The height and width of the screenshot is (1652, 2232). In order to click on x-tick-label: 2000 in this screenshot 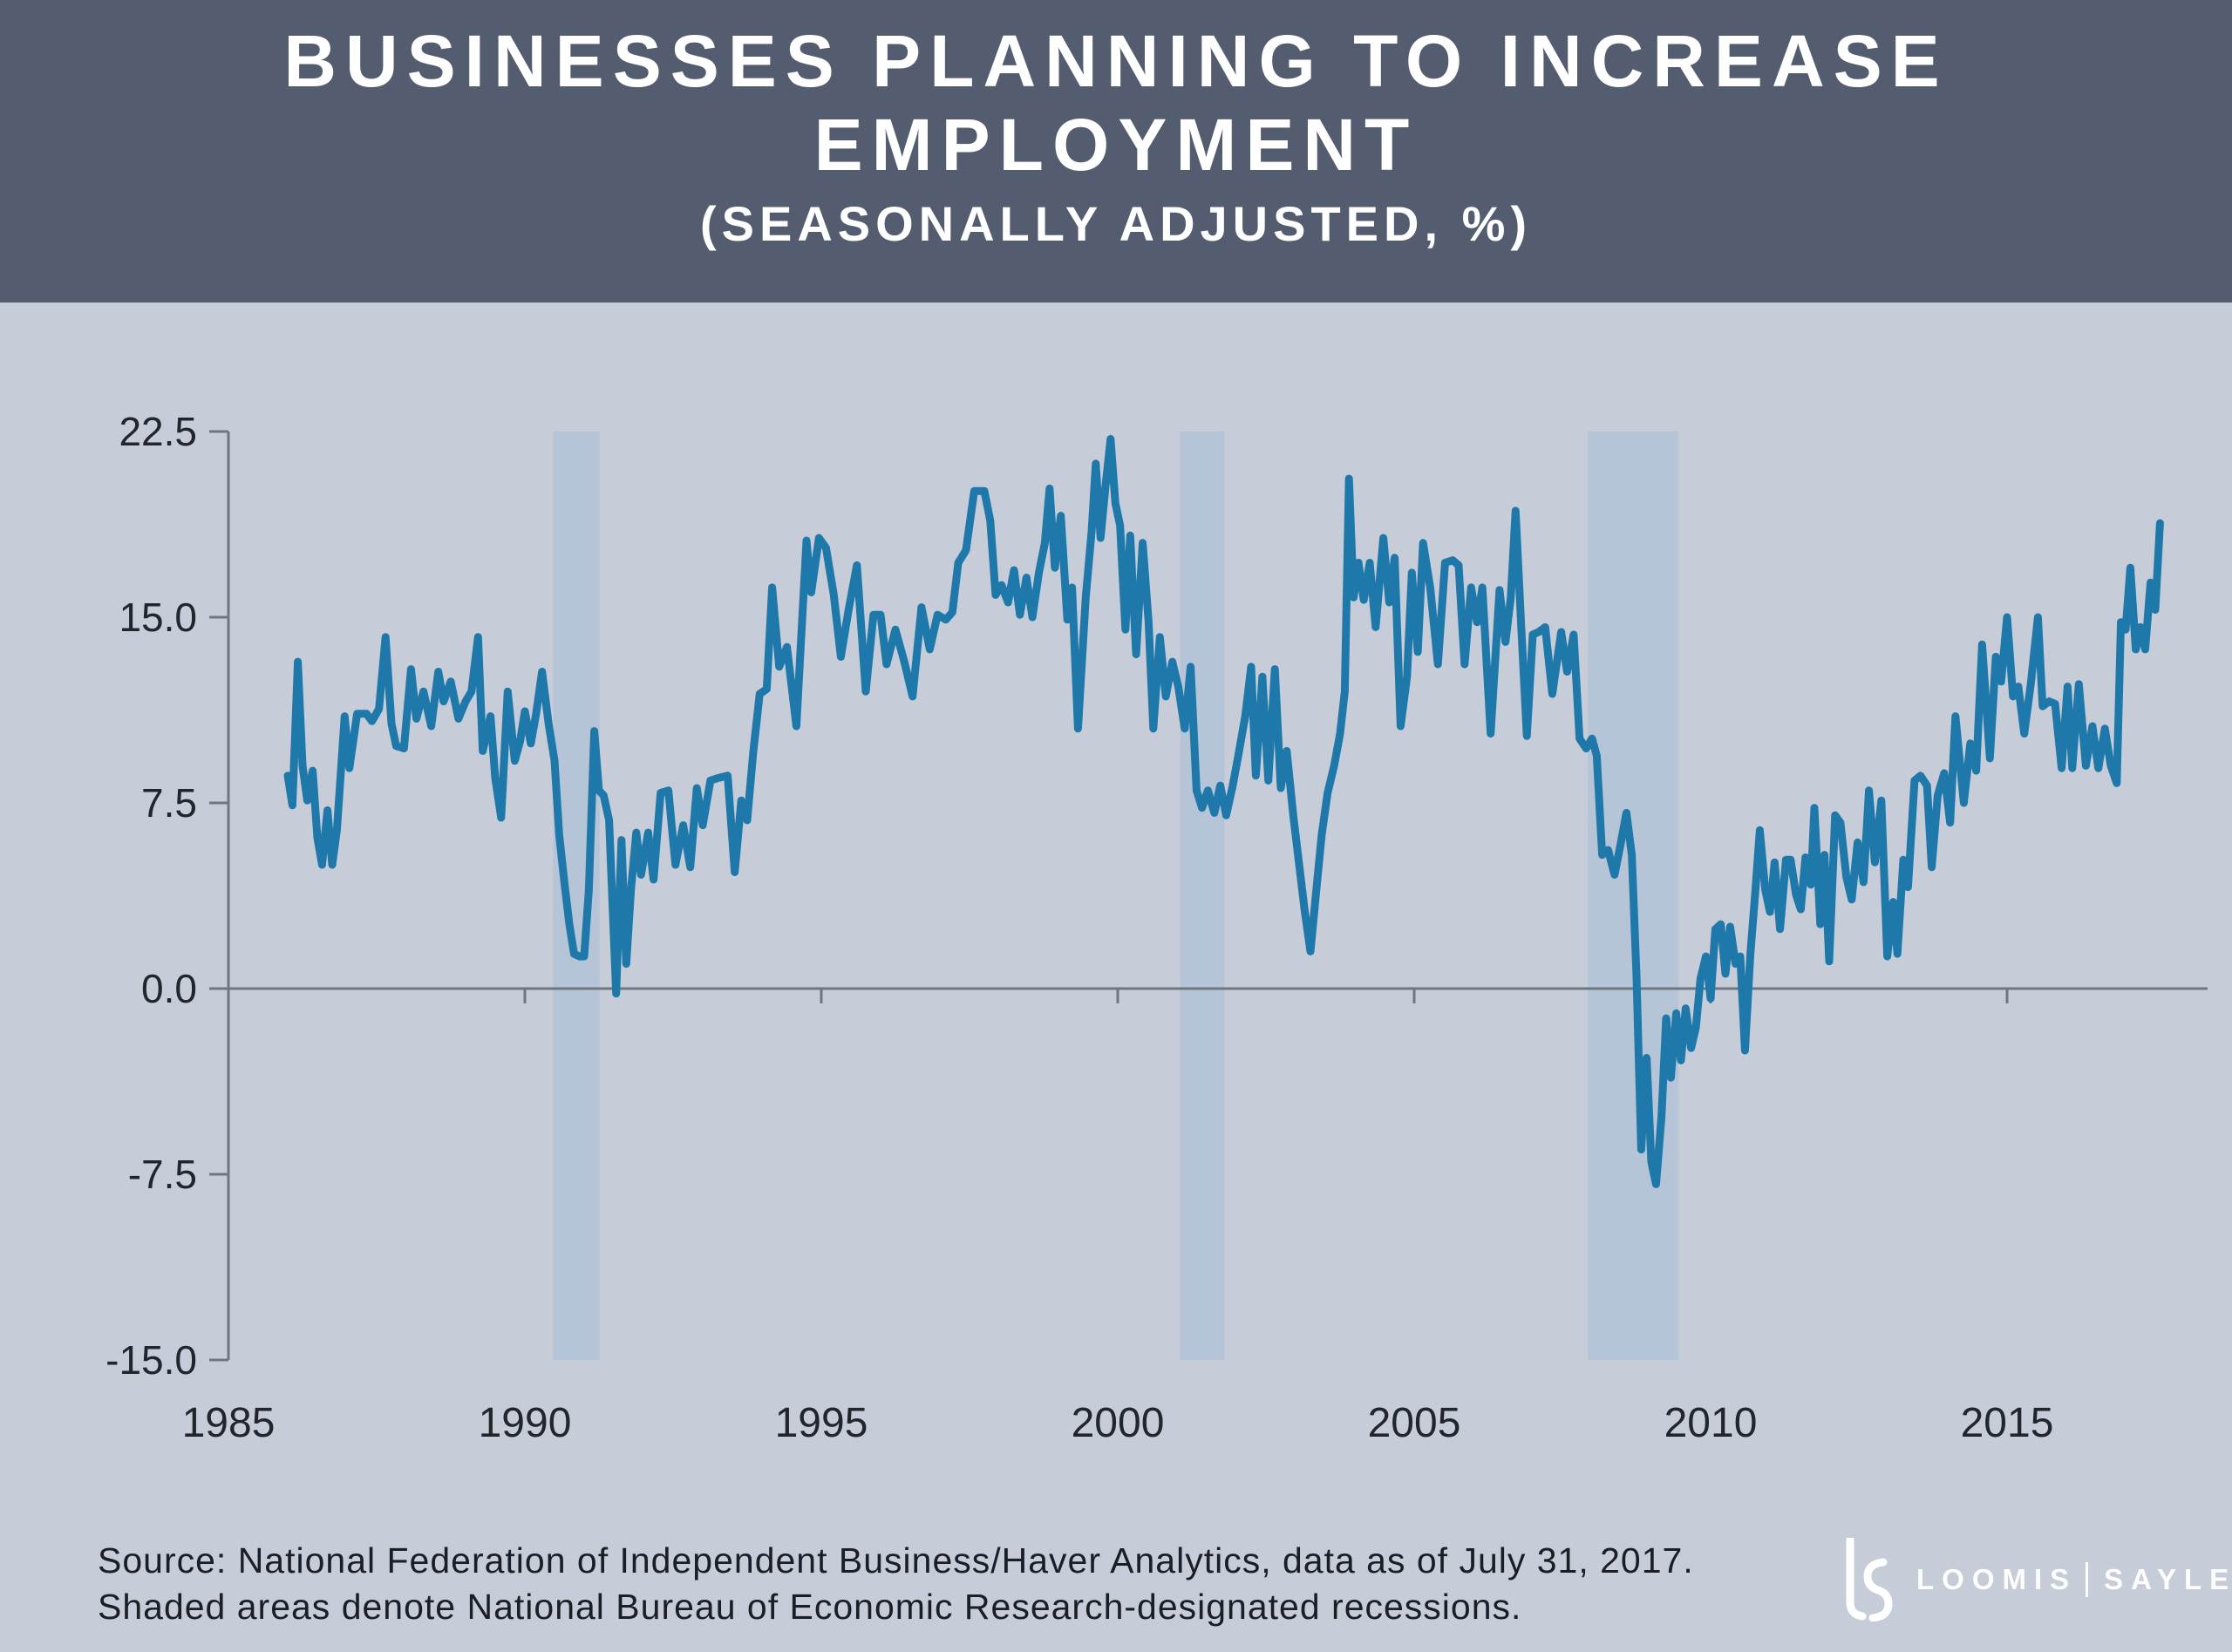, I will do `click(1118, 1423)`.